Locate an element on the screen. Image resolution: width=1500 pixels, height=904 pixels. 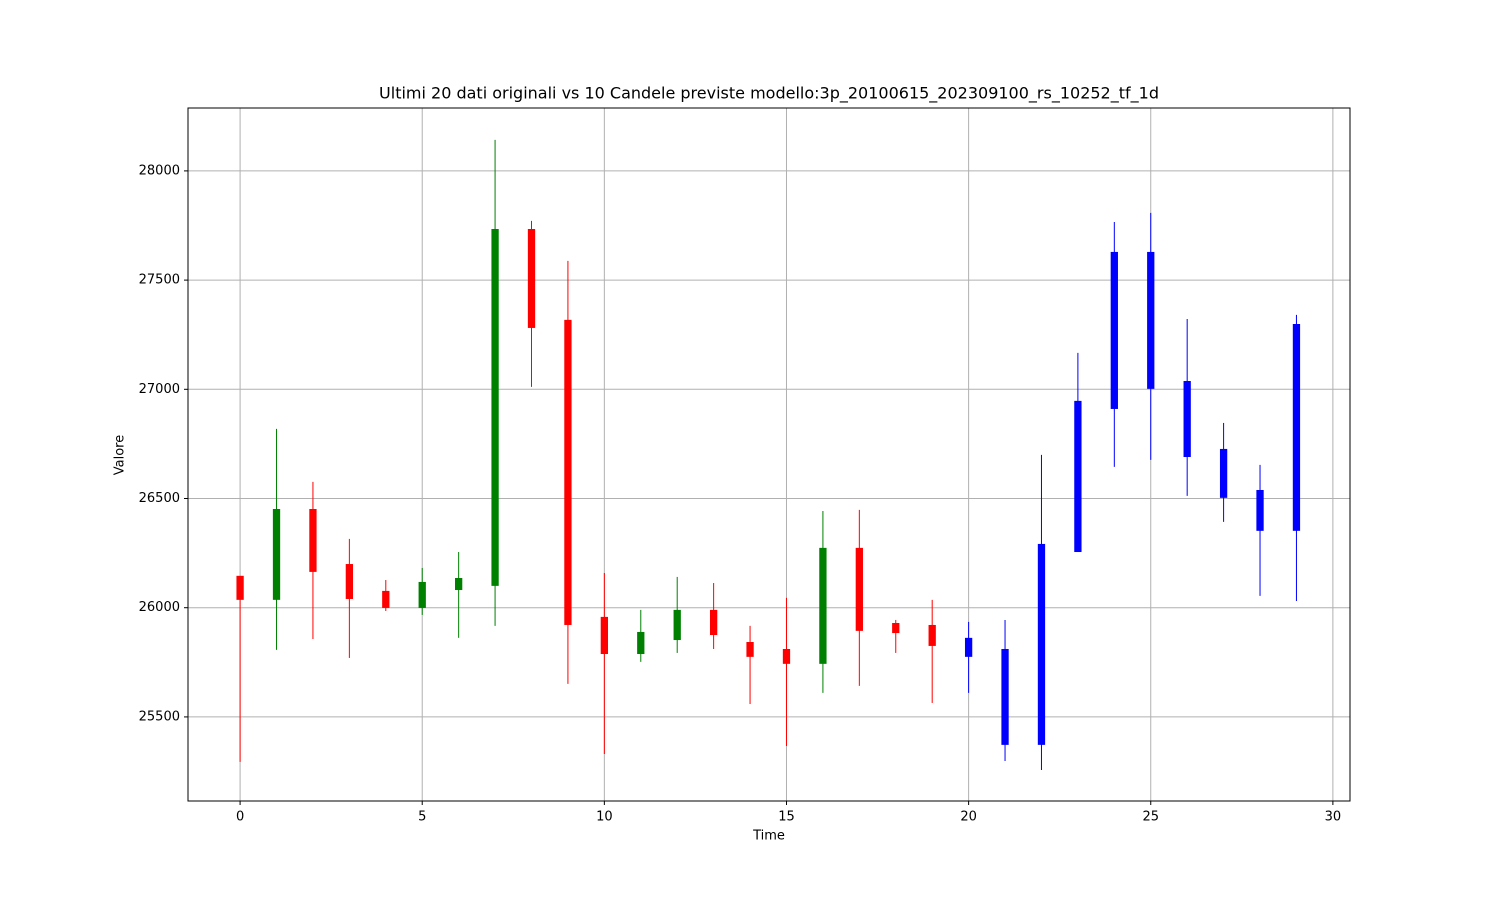
y-tick-label: 25500 is located at coordinates (159, 716).